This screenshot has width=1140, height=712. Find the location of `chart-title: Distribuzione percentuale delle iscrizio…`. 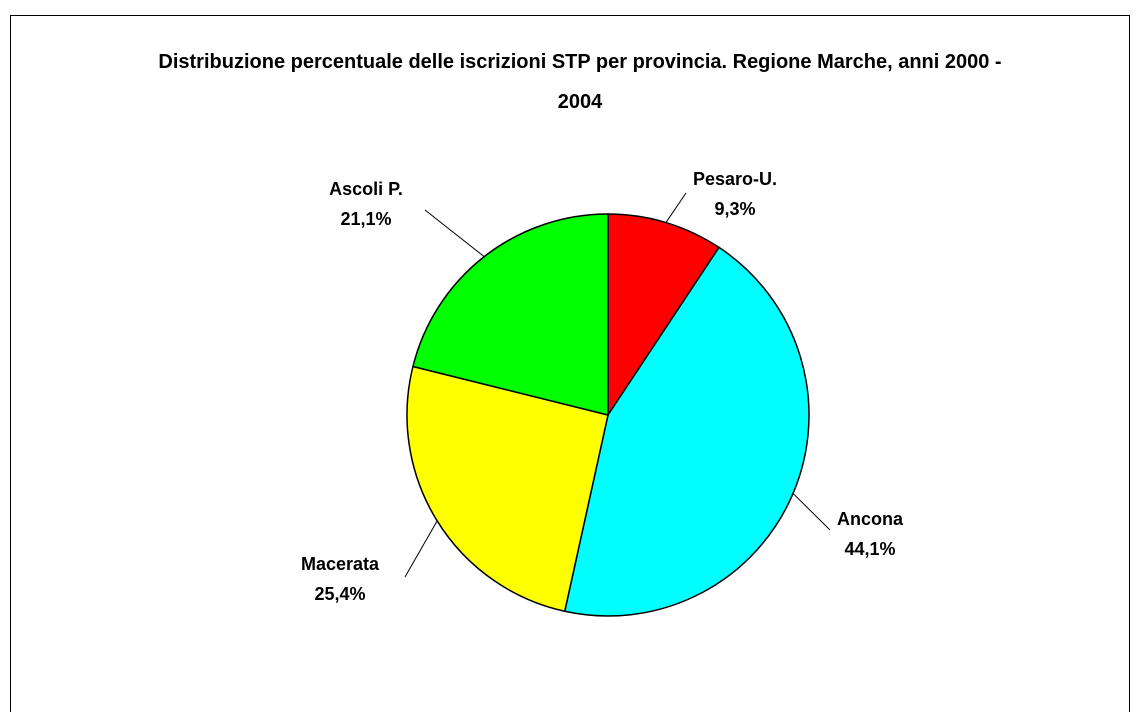

chart-title: Distribuzione percentuale delle iscrizio… is located at coordinates (580, 82).